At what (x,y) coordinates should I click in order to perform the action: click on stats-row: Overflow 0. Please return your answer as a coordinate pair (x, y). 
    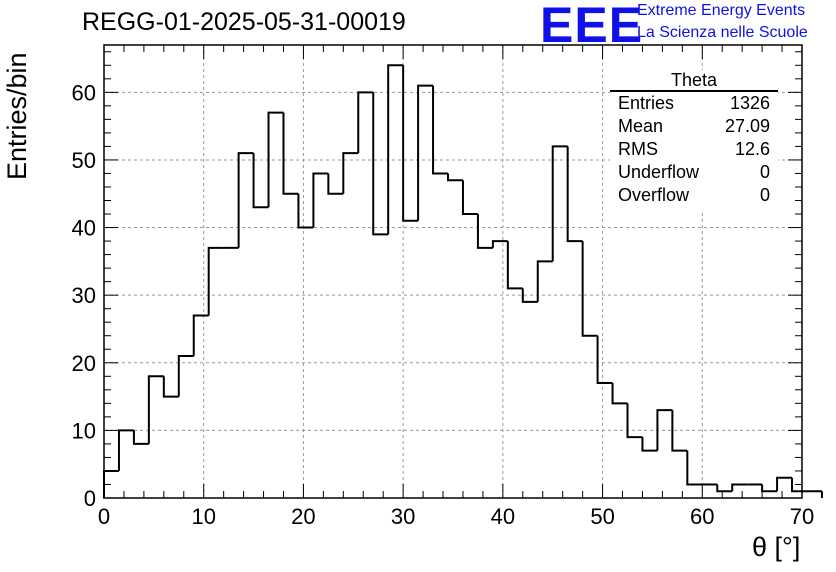
    Looking at the image, I should click on (694, 195).